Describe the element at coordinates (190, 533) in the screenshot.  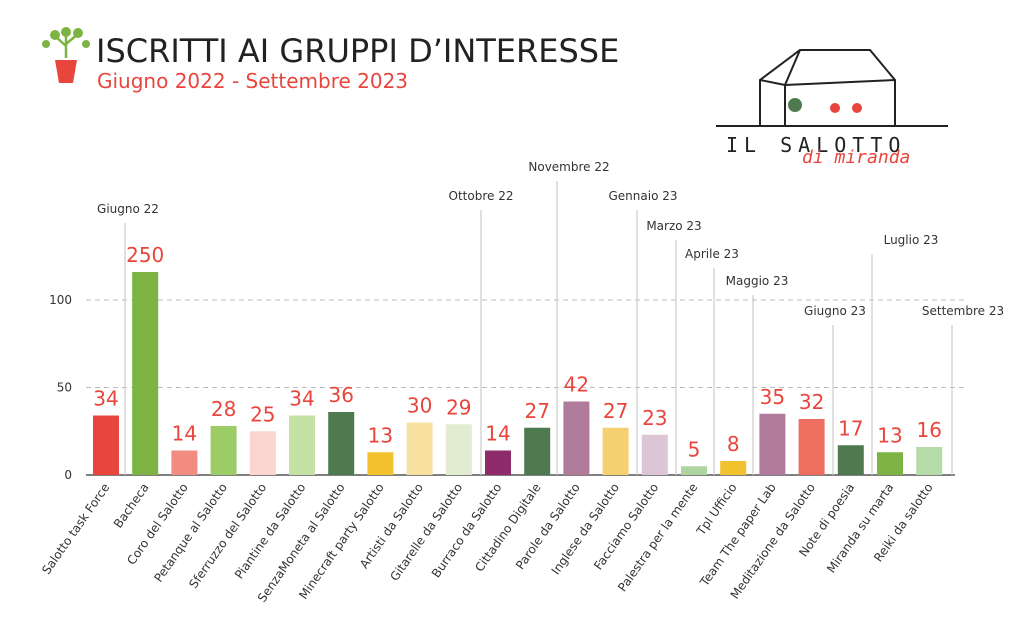
I see `x-tick-label: Petanque al Salotto` at that location.